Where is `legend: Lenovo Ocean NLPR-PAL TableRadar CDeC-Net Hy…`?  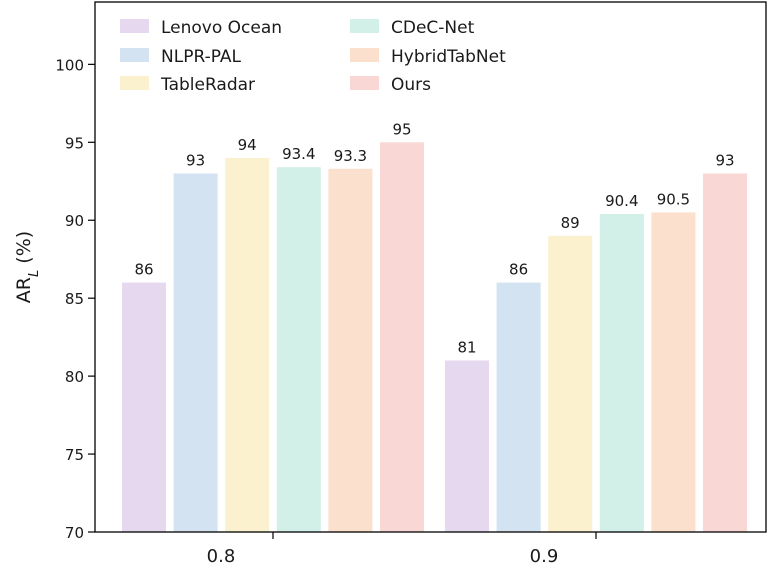 legend: Lenovo Ocean NLPR-PAL TableRadar CDeC-Net Hy… is located at coordinates (313, 56).